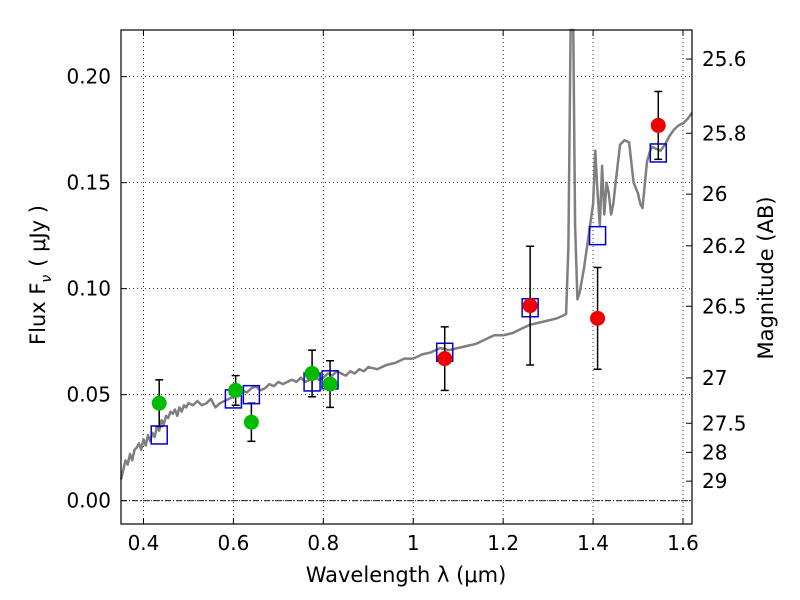  Describe the element at coordinates (233, 543) in the screenshot. I see `x-tick-label: 0.6` at that location.